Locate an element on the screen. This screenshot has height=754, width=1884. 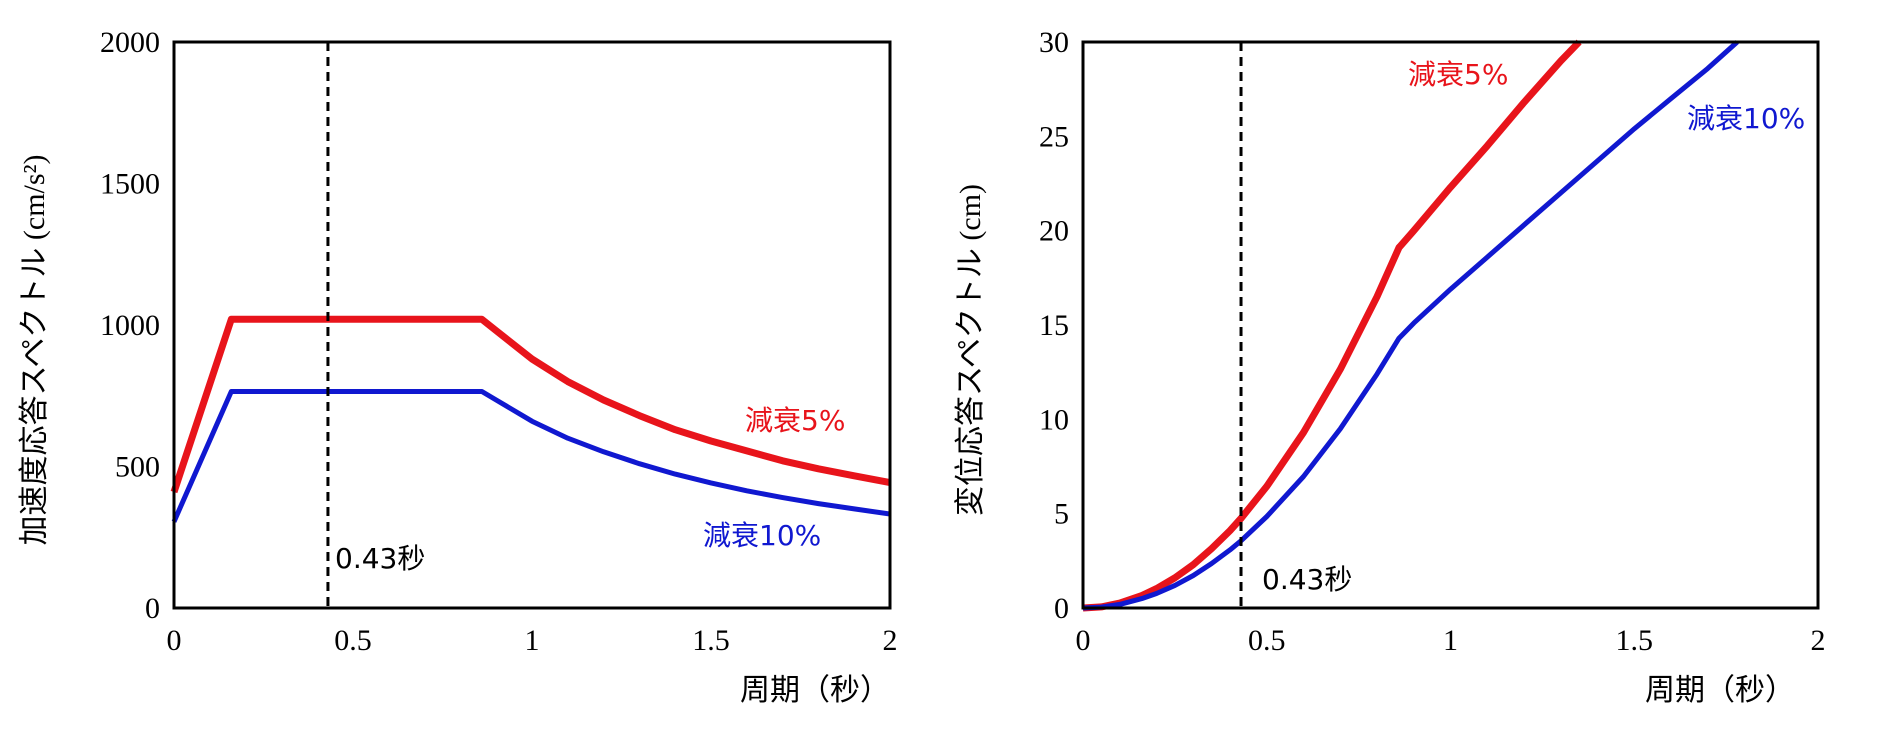
acceleration-x-tick-label: 0 is located at coordinates (174, 640).